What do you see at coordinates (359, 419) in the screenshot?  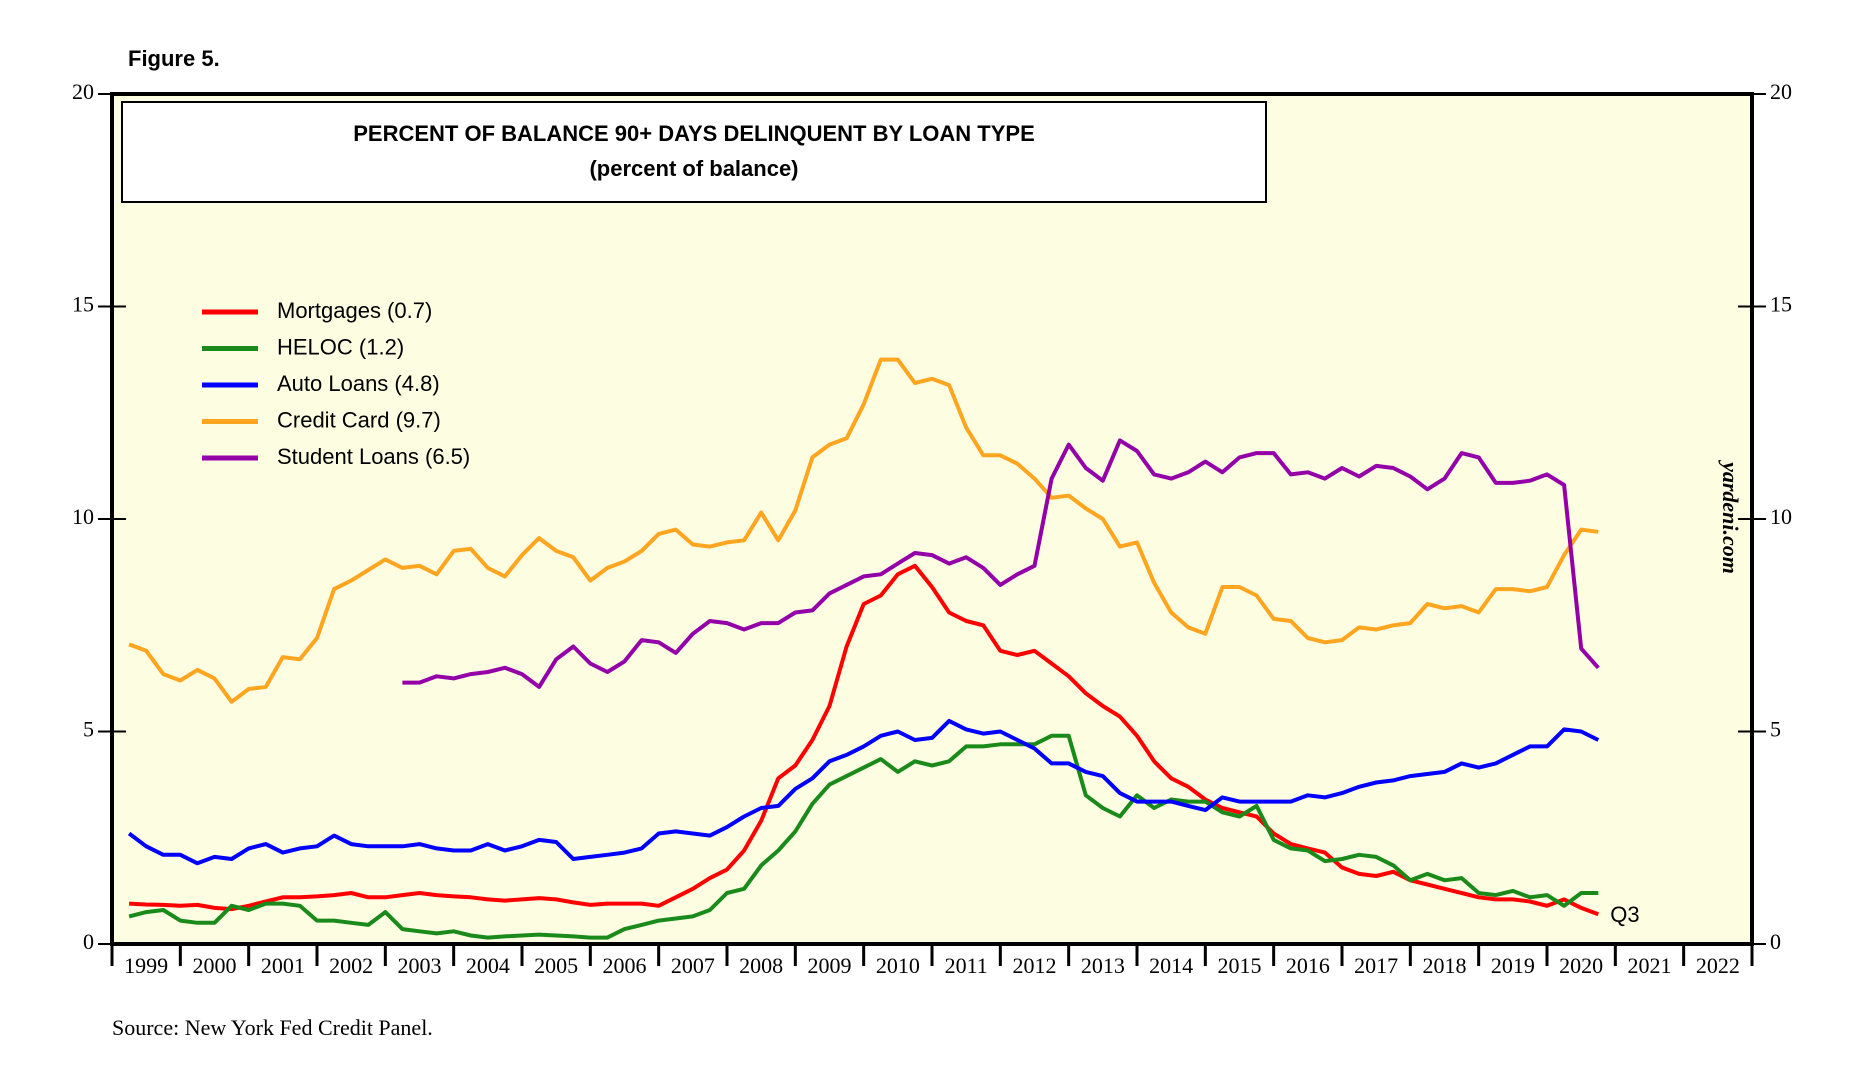 I see `legend-label: Credit Card (9.7)` at bounding box center [359, 419].